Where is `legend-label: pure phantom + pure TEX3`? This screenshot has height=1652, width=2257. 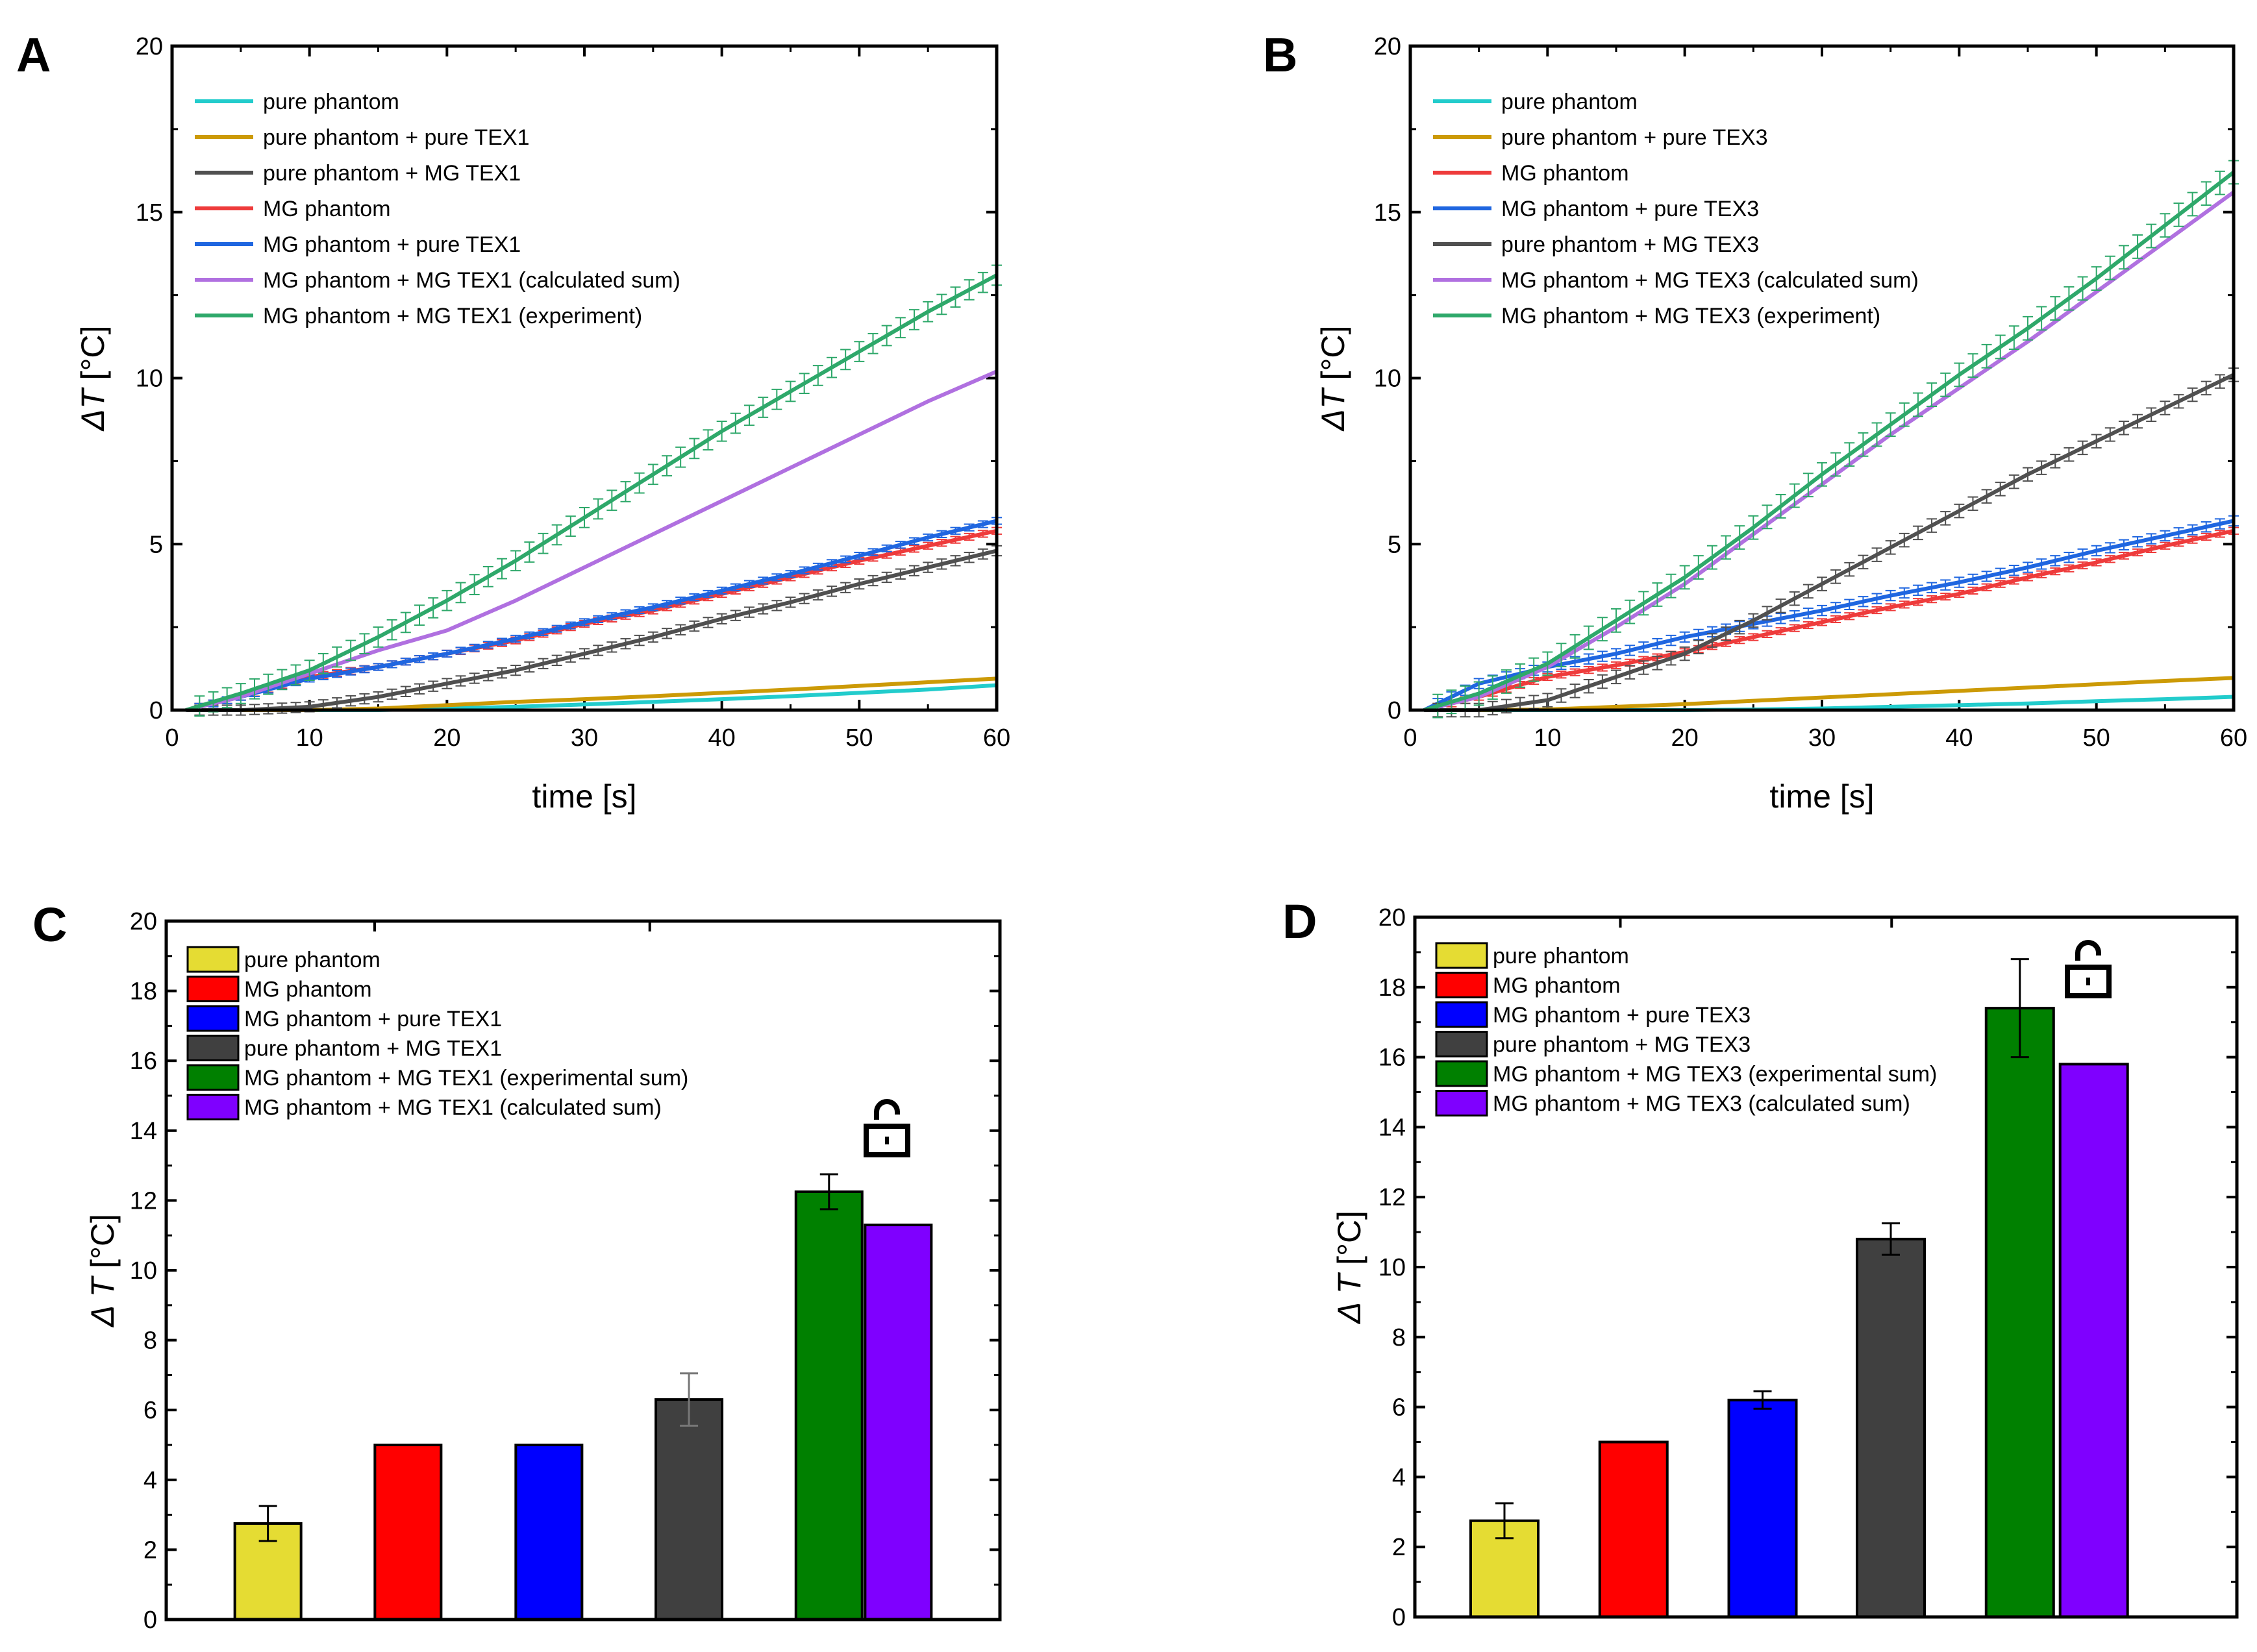 legend-label: pure phantom + pure TEX3 is located at coordinates (1634, 137).